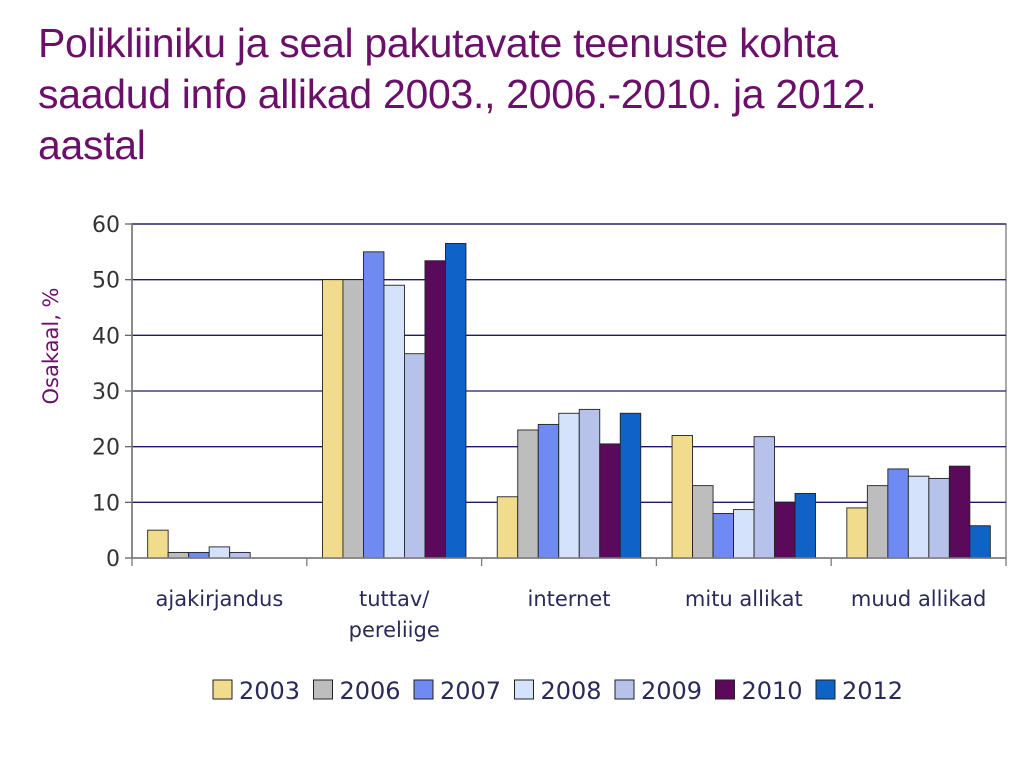 Image resolution: width=1024 pixels, height=768 pixels. Describe the element at coordinates (825, 689) in the screenshot. I see `legend-swatch-2012` at that location.